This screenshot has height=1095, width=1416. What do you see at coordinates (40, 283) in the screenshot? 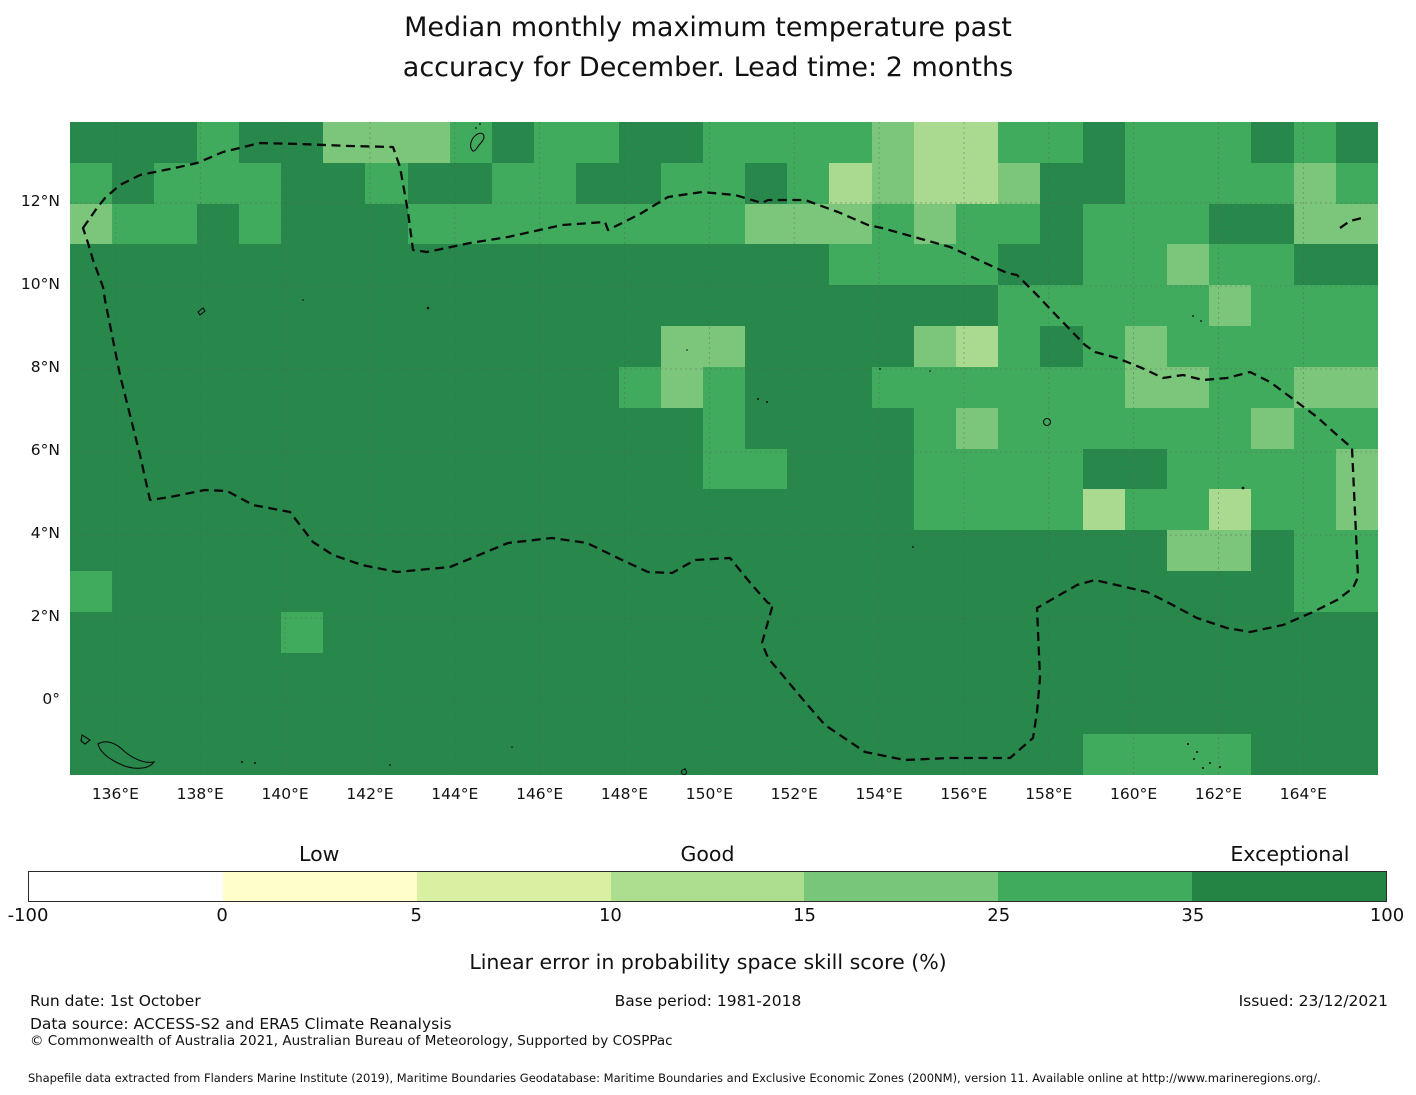
I see `y-tick-label: 10°N` at bounding box center [40, 283].